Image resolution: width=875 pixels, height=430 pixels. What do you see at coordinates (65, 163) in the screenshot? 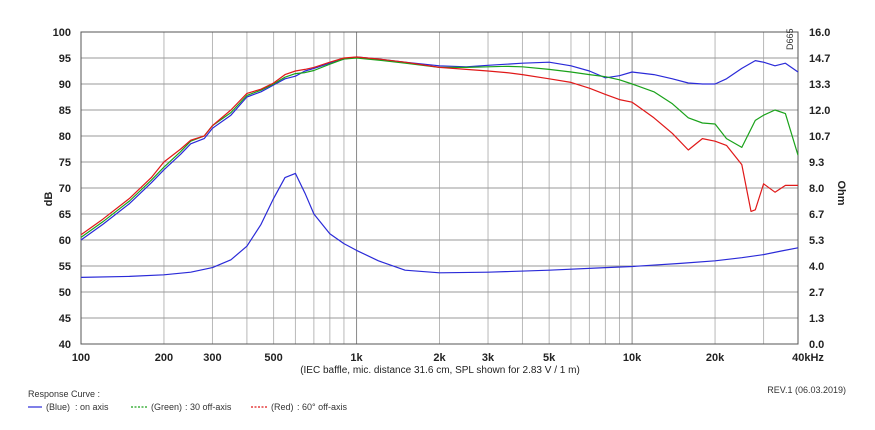
I see `y-tick-label: 75` at bounding box center [65, 163].